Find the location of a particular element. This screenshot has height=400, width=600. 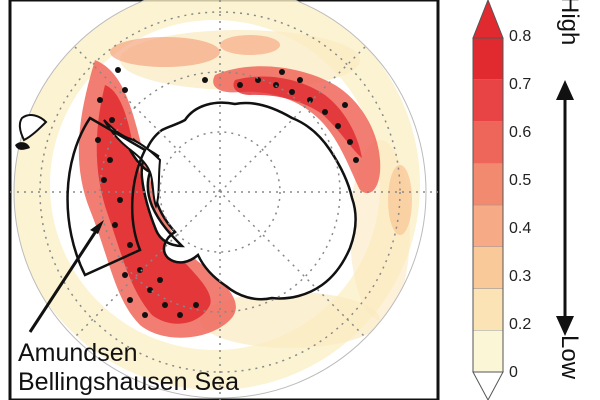

legend-tick-0-4: 0.4 is located at coordinates (520, 228).